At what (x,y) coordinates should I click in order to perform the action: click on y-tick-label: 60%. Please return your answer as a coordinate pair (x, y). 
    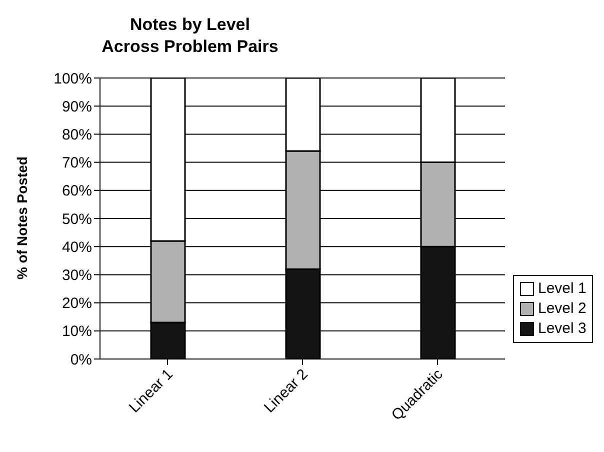
    Looking at the image, I should click on (77, 191).